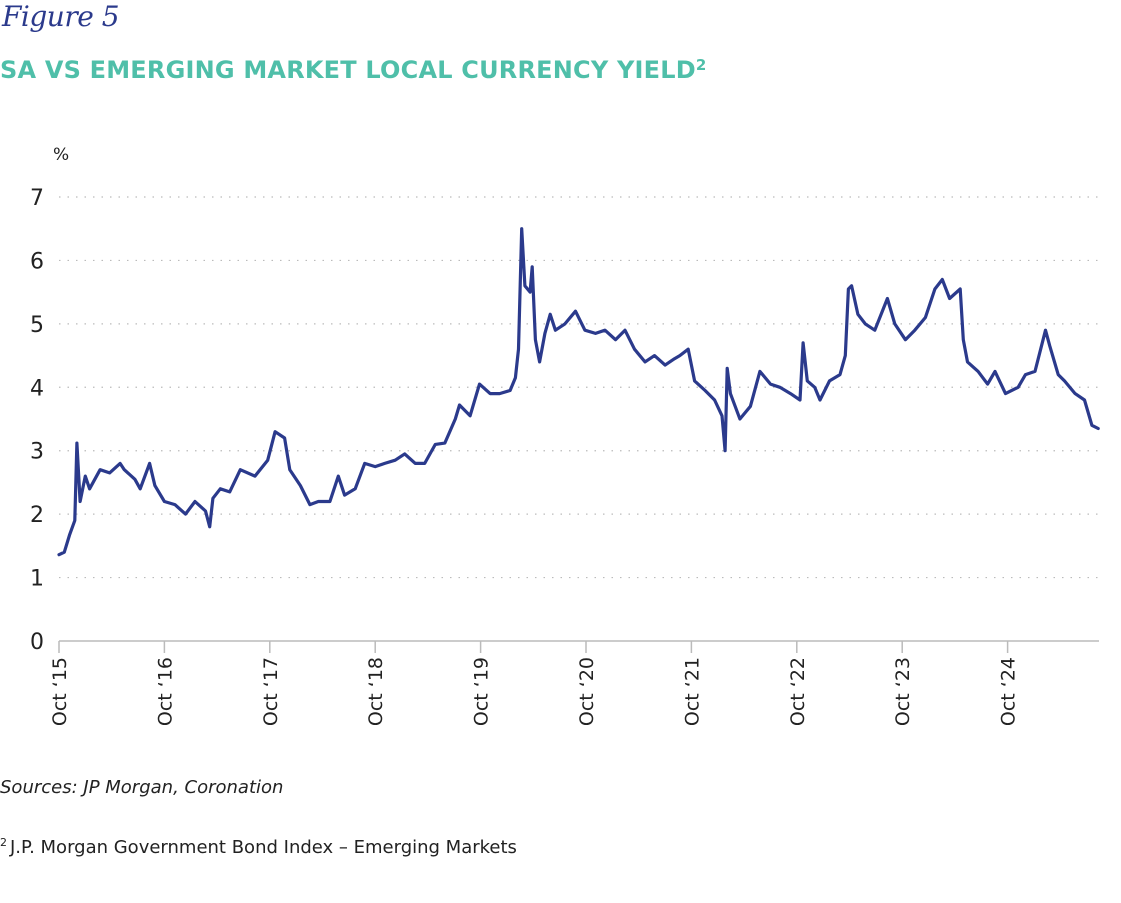  What do you see at coordinates (60, 691) in the screenshot?
I see `x-tick-label-0: Oct ‘15` at bounding box center [60, 691].